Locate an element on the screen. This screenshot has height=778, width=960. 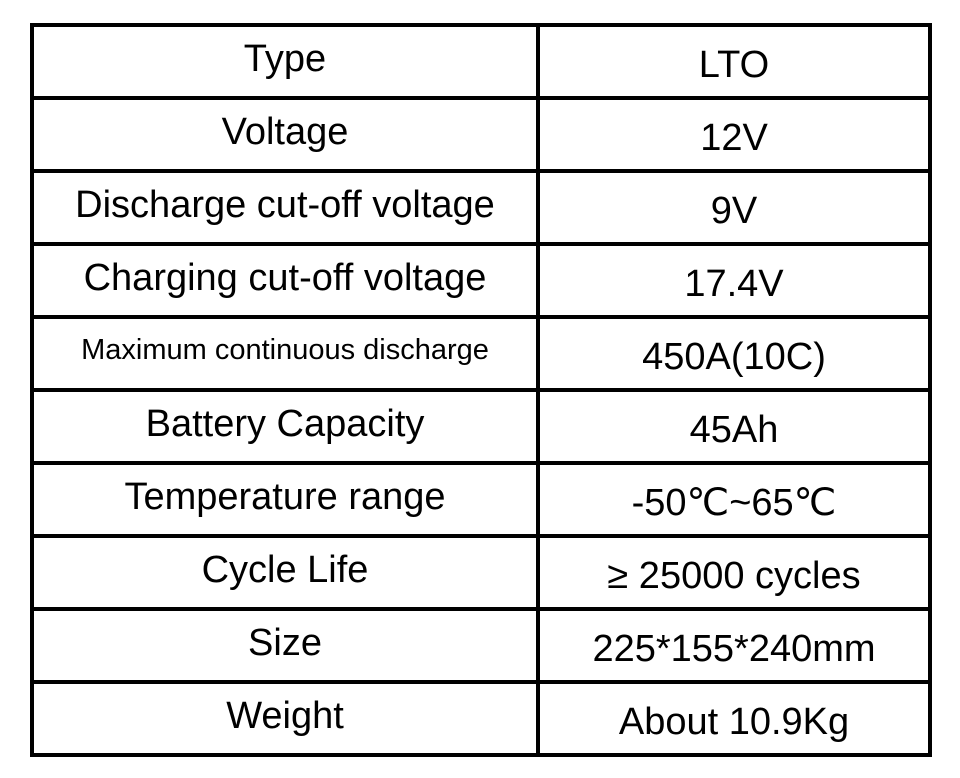
spec-label-voltage: Voltage is located at coordinates (285, 134).